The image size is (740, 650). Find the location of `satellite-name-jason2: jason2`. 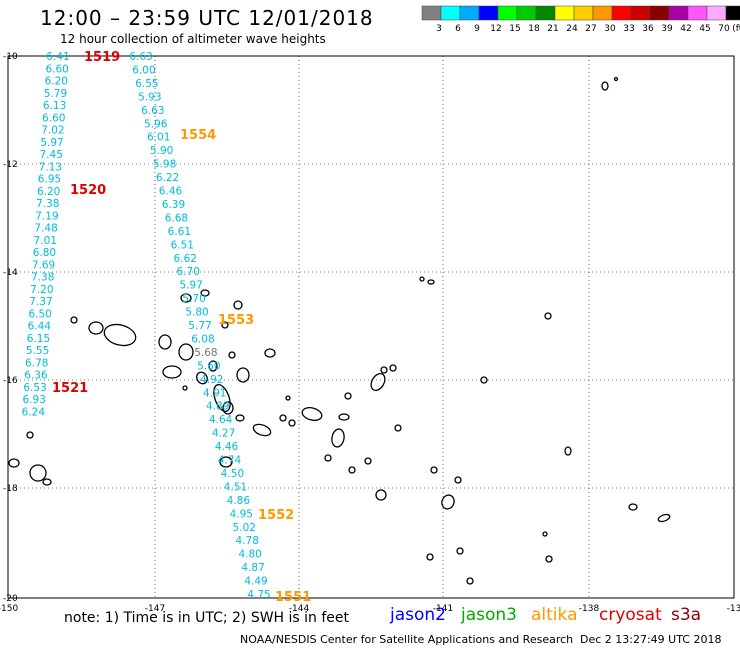

satellite-name-jason2: jason2 is located at coordinates (418, 615).